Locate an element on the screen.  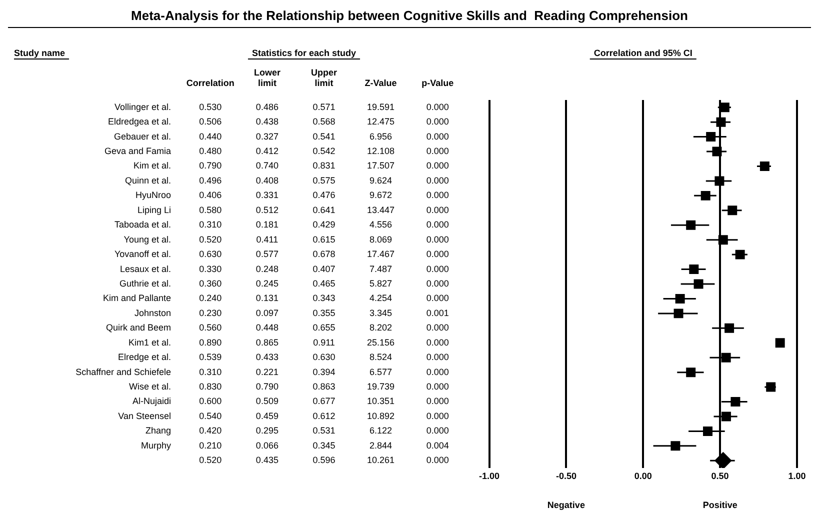
data-label: 0.830 is located at coordinates (210, 387).